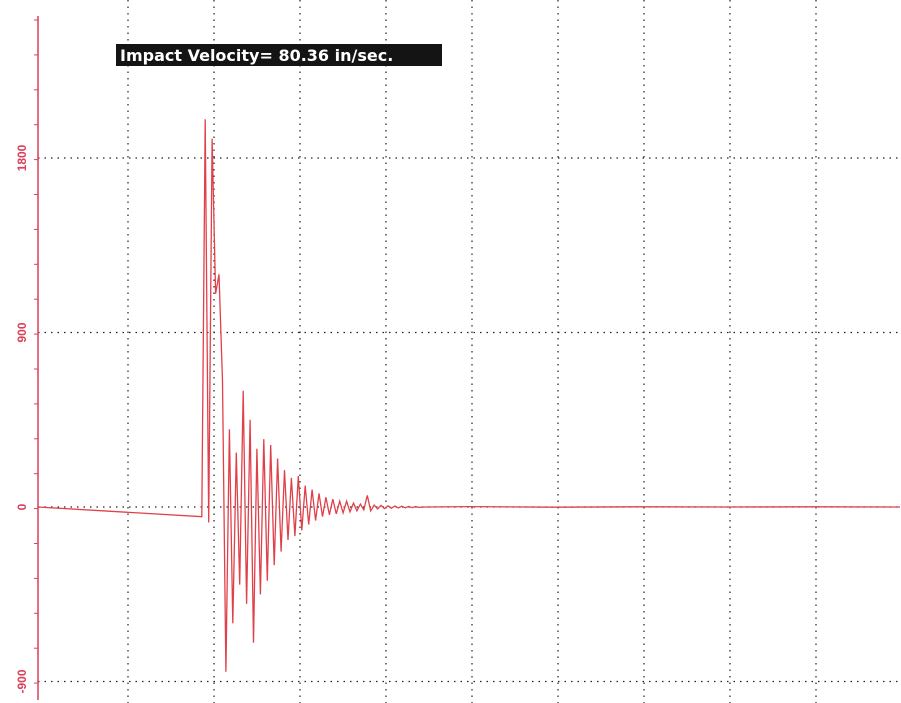 The width and height of the screenshot is (901, 703). What do you see at coordinates (256, 55) in the screenshot?
I see `banner-text: Impact Velocity= 80.36 in/sec.` at bounding box center [256, 55].